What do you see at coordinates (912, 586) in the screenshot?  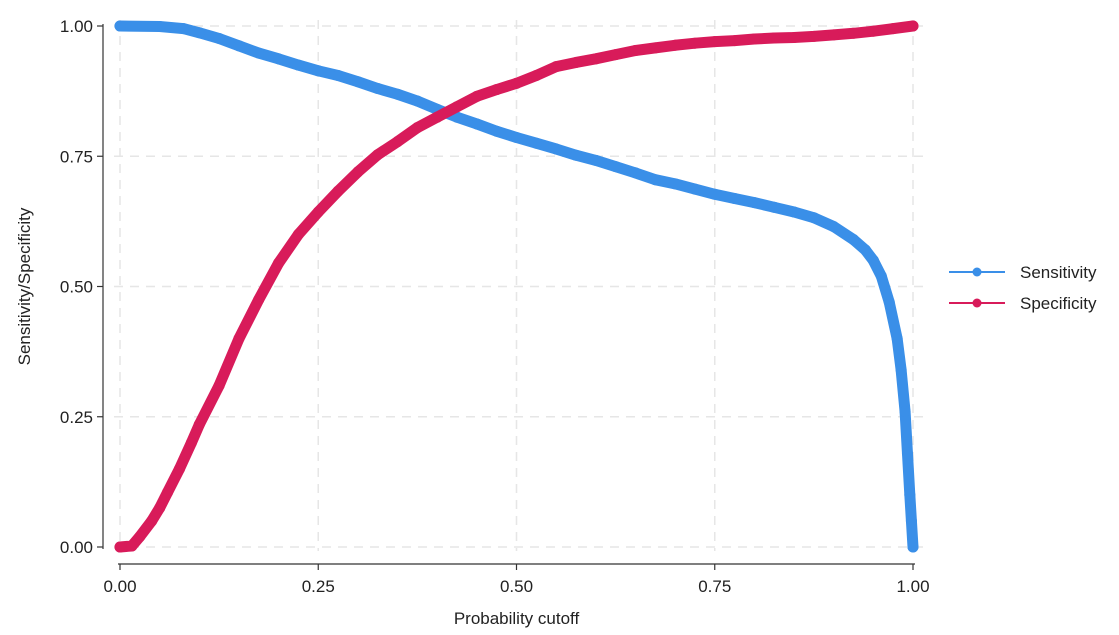 I see `x-tick-label: 1.00` at bounding box center [912, 586].